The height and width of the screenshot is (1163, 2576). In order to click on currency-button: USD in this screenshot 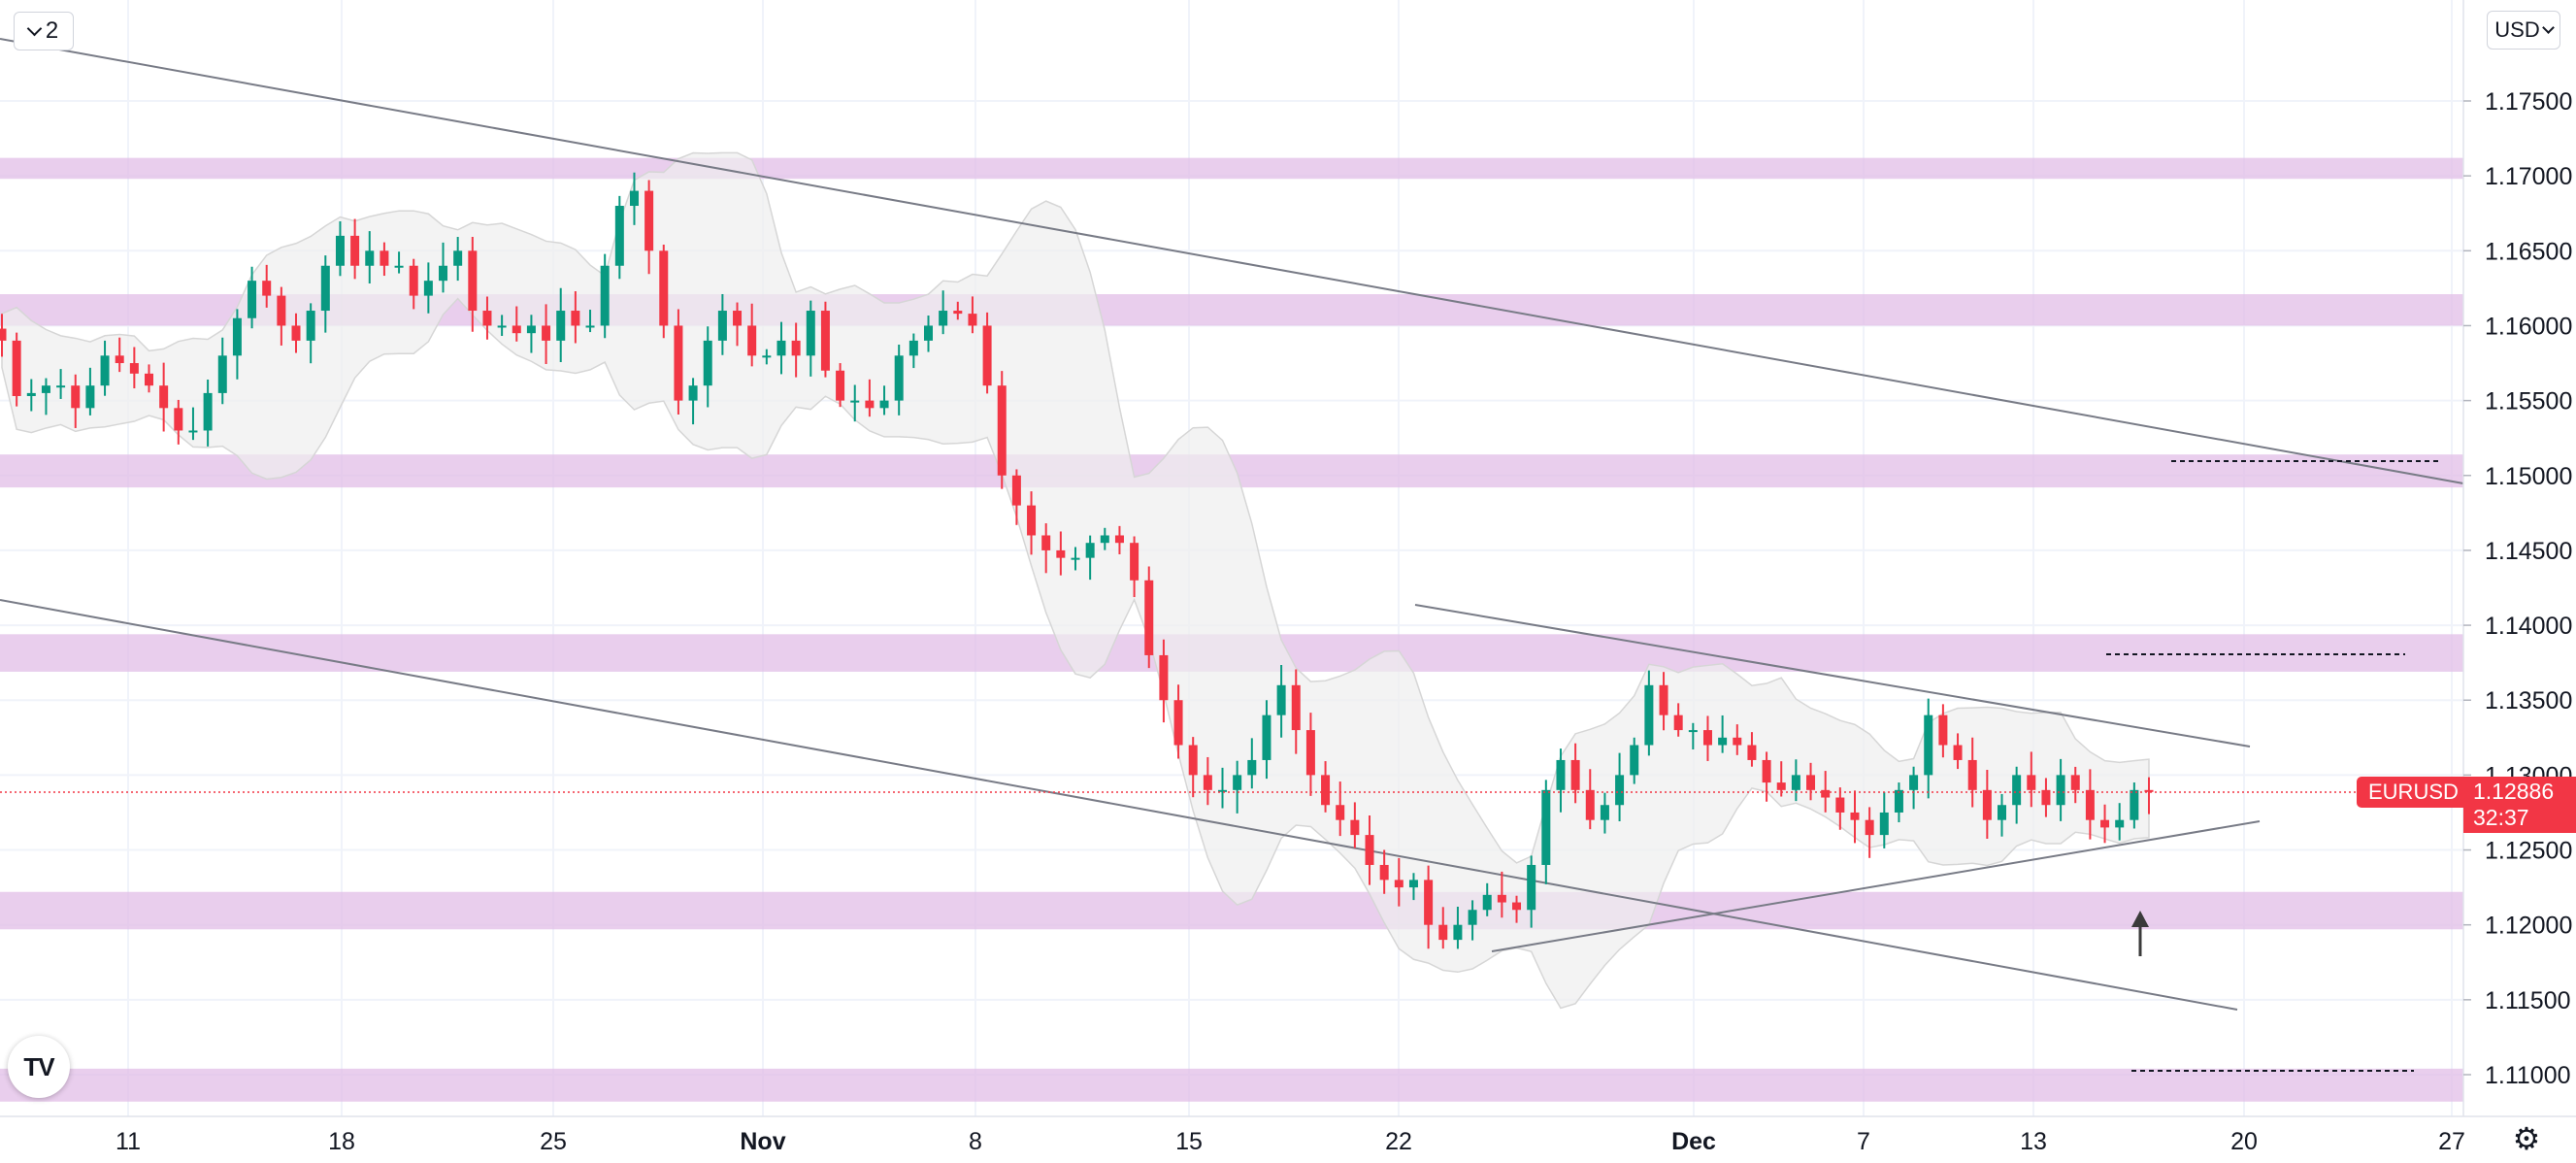, I will do `click(2523, 30)`.